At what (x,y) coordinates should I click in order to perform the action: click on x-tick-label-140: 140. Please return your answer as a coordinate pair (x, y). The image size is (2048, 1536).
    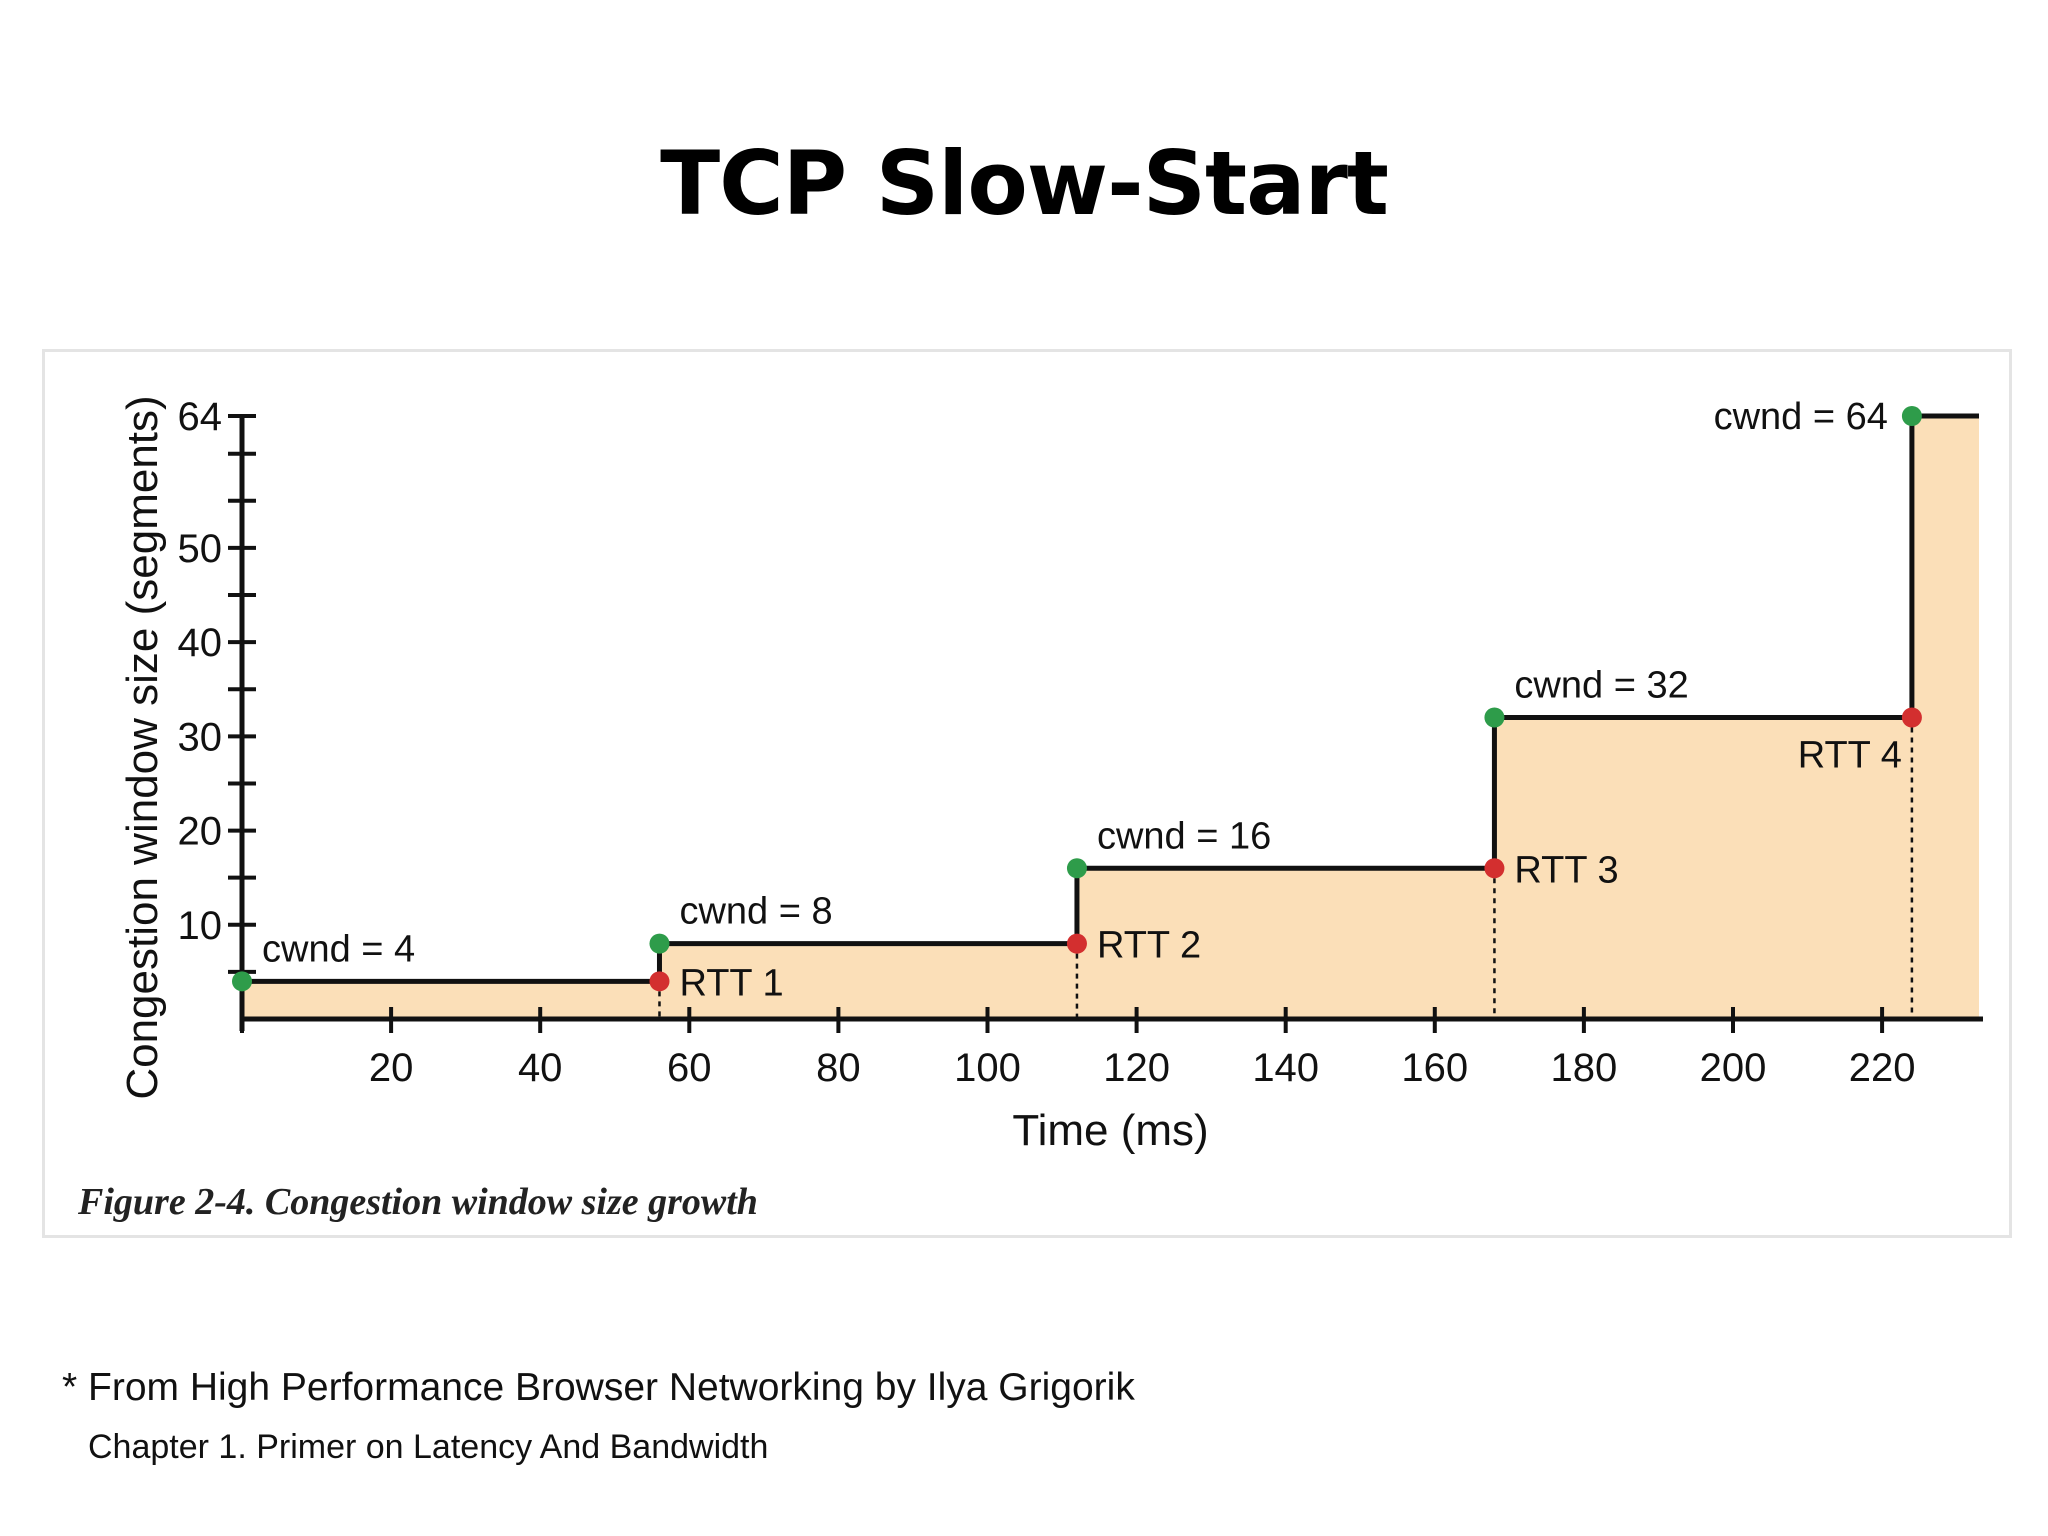
    Looking at the image, I should click on (1285, 1068).